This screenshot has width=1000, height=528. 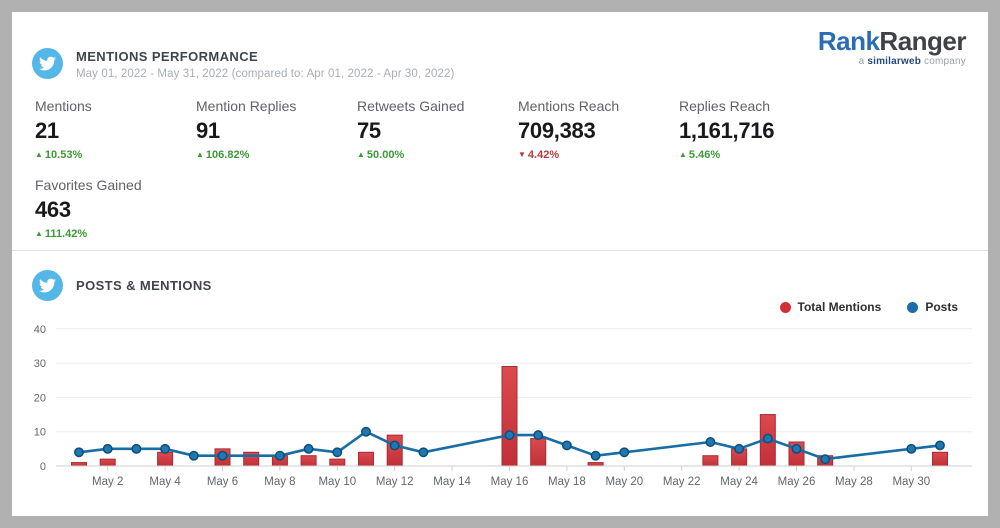 What do you see at coordinates (222, 482) in the screenshot?
I see `svg-text: May 6` at bounding box center [222, 482].